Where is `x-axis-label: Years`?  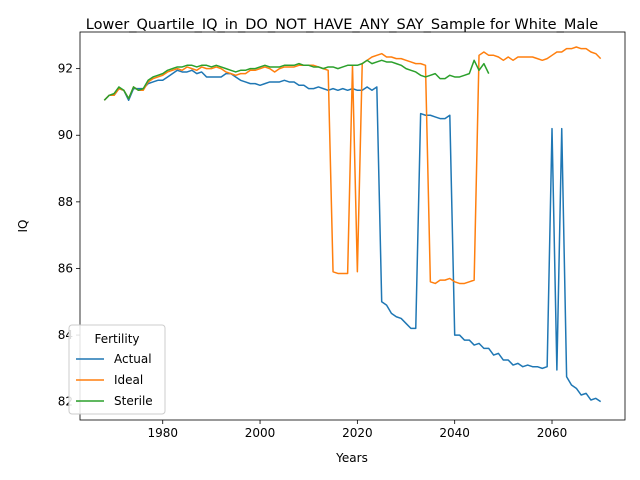
x-axis-label: Years is located at coordinates (351, 458).